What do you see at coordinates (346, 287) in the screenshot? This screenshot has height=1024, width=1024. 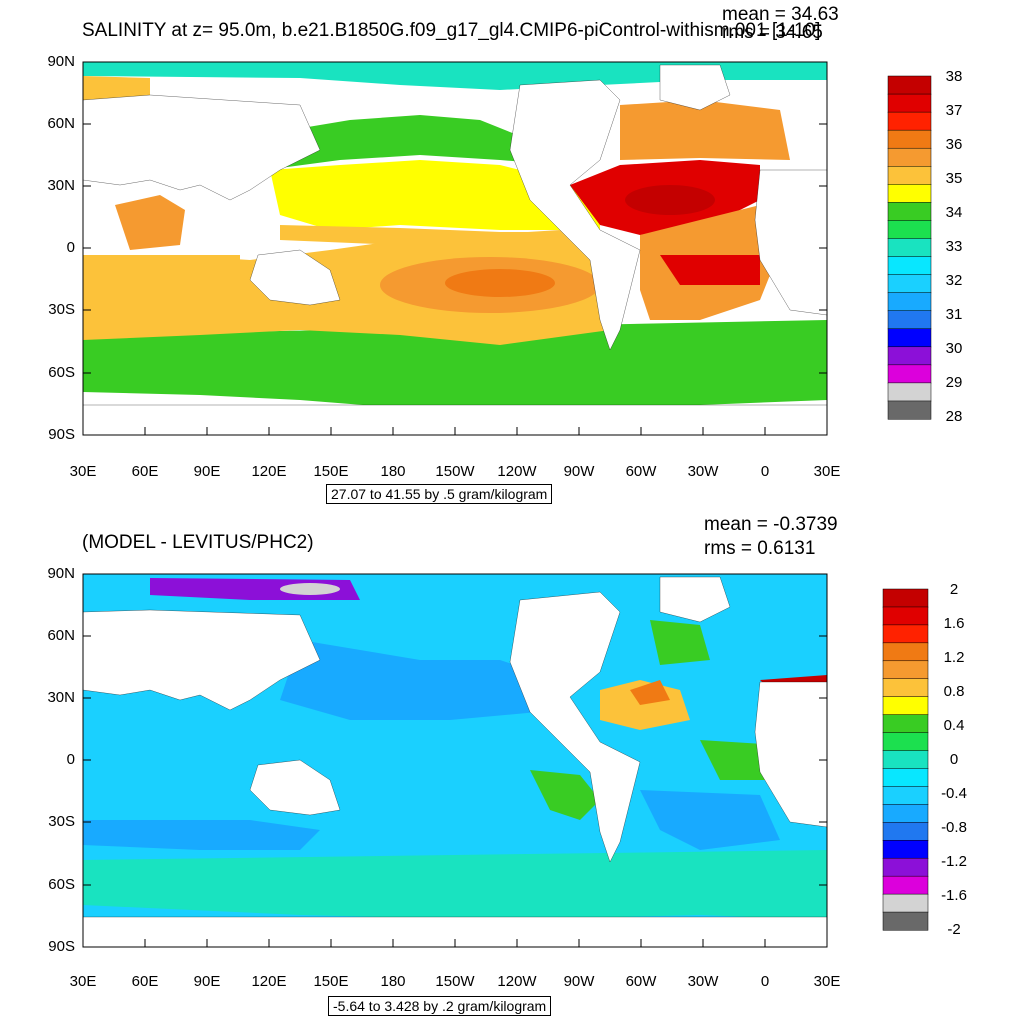 I see `south-pacific-region` at bounding box center [346, 287].